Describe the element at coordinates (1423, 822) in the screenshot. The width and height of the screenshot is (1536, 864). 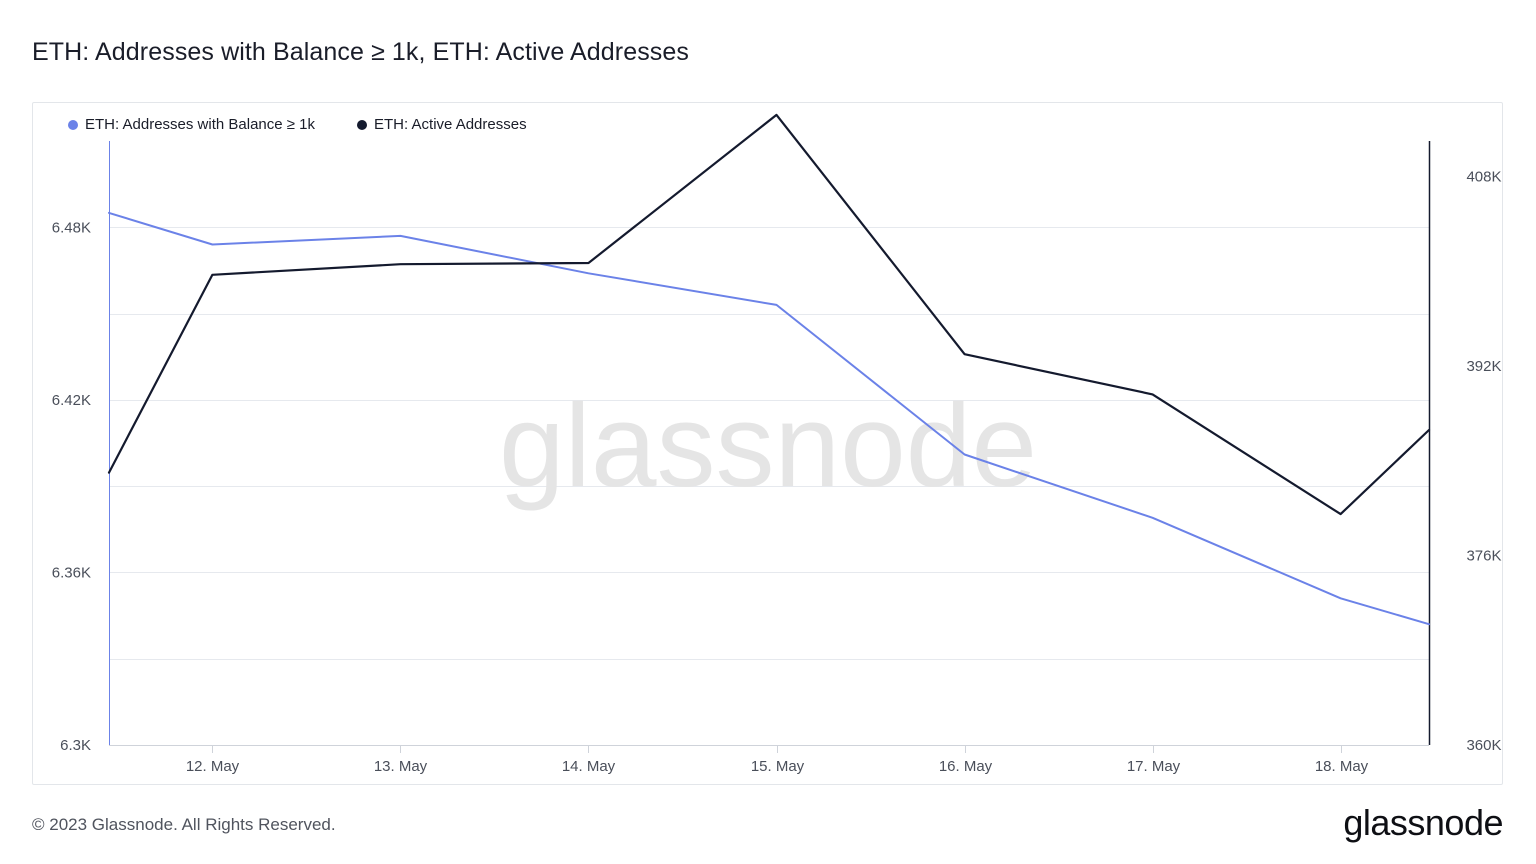
I see `glassnode-logo: glassnode` at that location.